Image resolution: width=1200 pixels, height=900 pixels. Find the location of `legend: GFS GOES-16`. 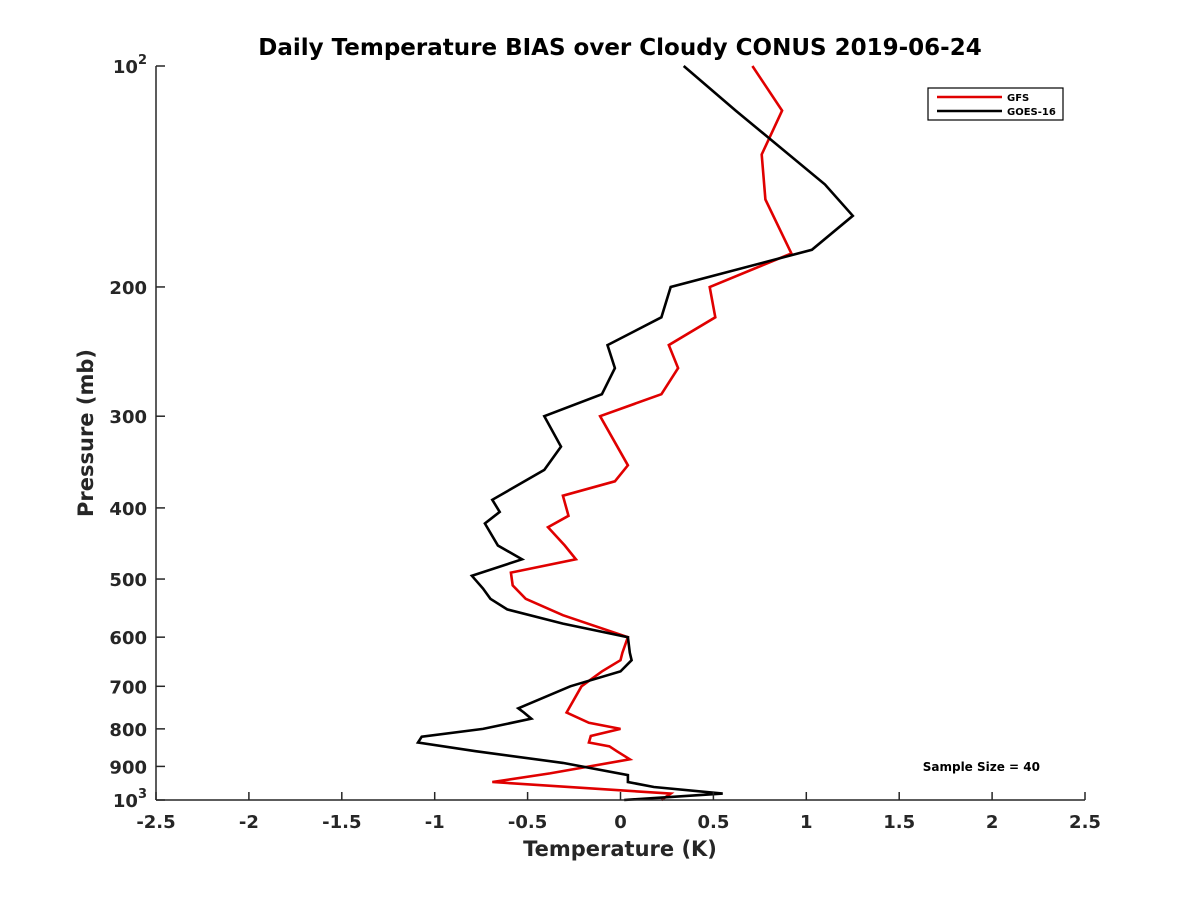

legend: GFS GOES-16 is located at coordinates (995, 104).